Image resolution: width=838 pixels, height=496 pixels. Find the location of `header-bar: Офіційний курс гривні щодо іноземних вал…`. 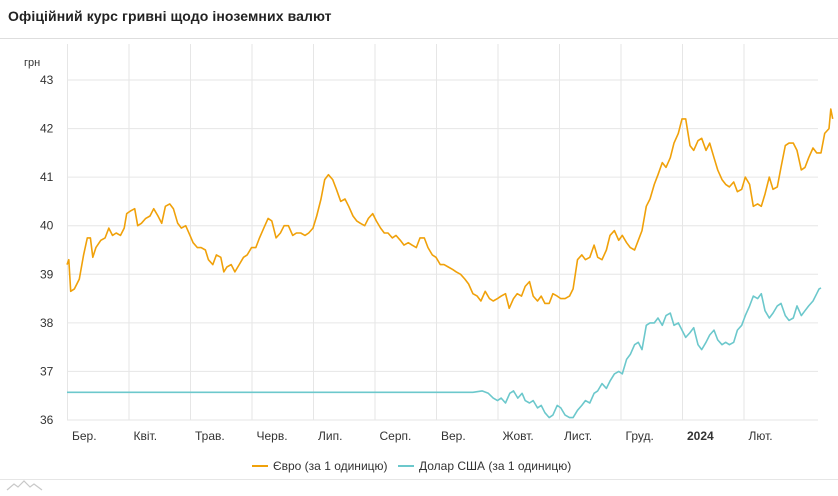

header-bar: Офіційний курс гривні щодо іноземних вал… is located at coordinates (419, 19).